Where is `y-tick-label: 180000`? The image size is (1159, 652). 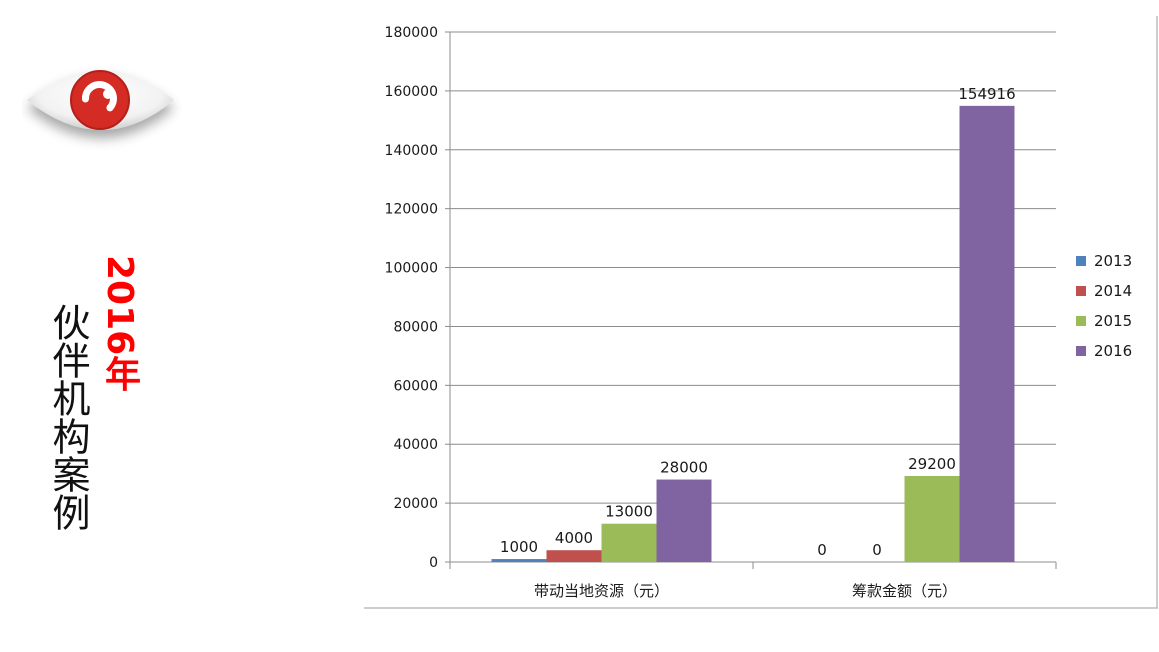
y-tick-label: 180000 is located at coordinates (411, 33).